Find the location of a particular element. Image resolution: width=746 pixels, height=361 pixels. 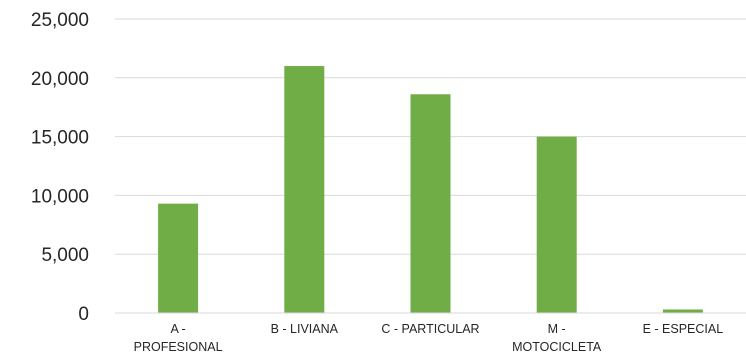

y-tick-label: 15,000 is located at coordinates (60, 138).